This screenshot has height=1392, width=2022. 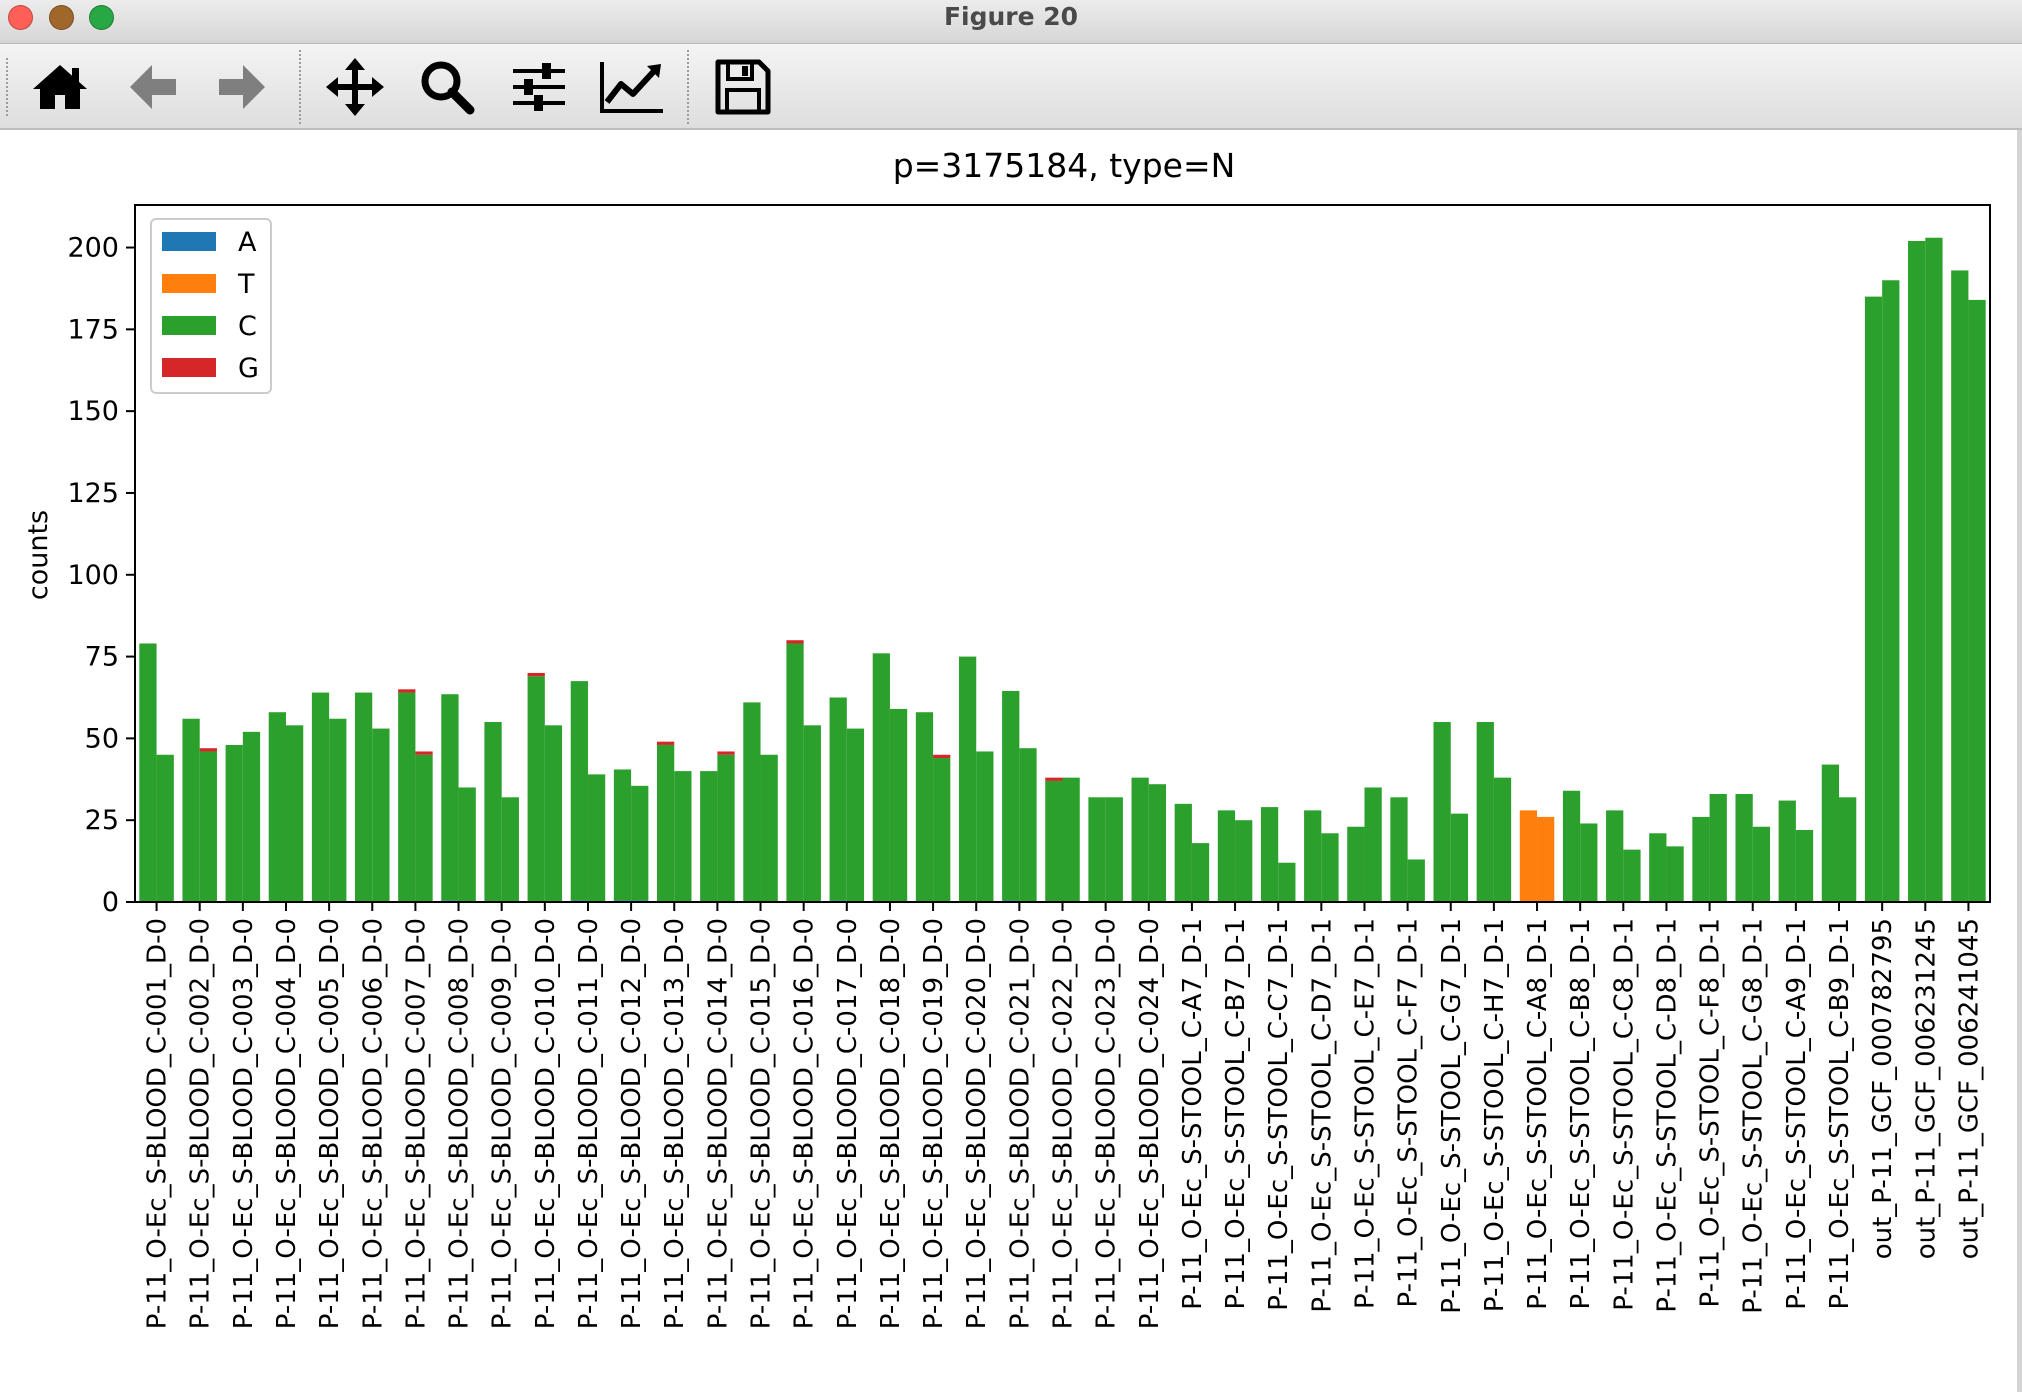 What do you see at coordinates (447, 87) in the screenshot?
I see `zoom-button` at bounding box center [447, 87].